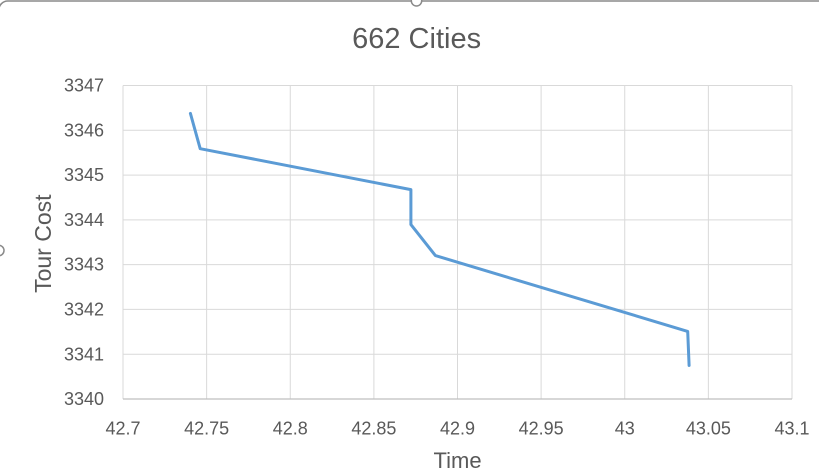  Describe the element at coordinates (625, 429) in the screenshot. I see `svg-text: 43` at that location.